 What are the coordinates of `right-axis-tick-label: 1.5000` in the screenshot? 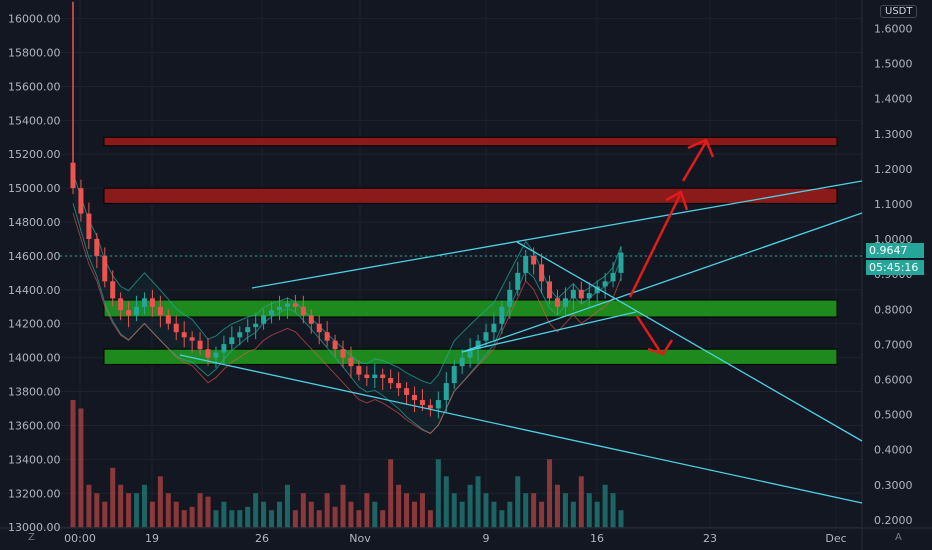 It's located at (893, 64).